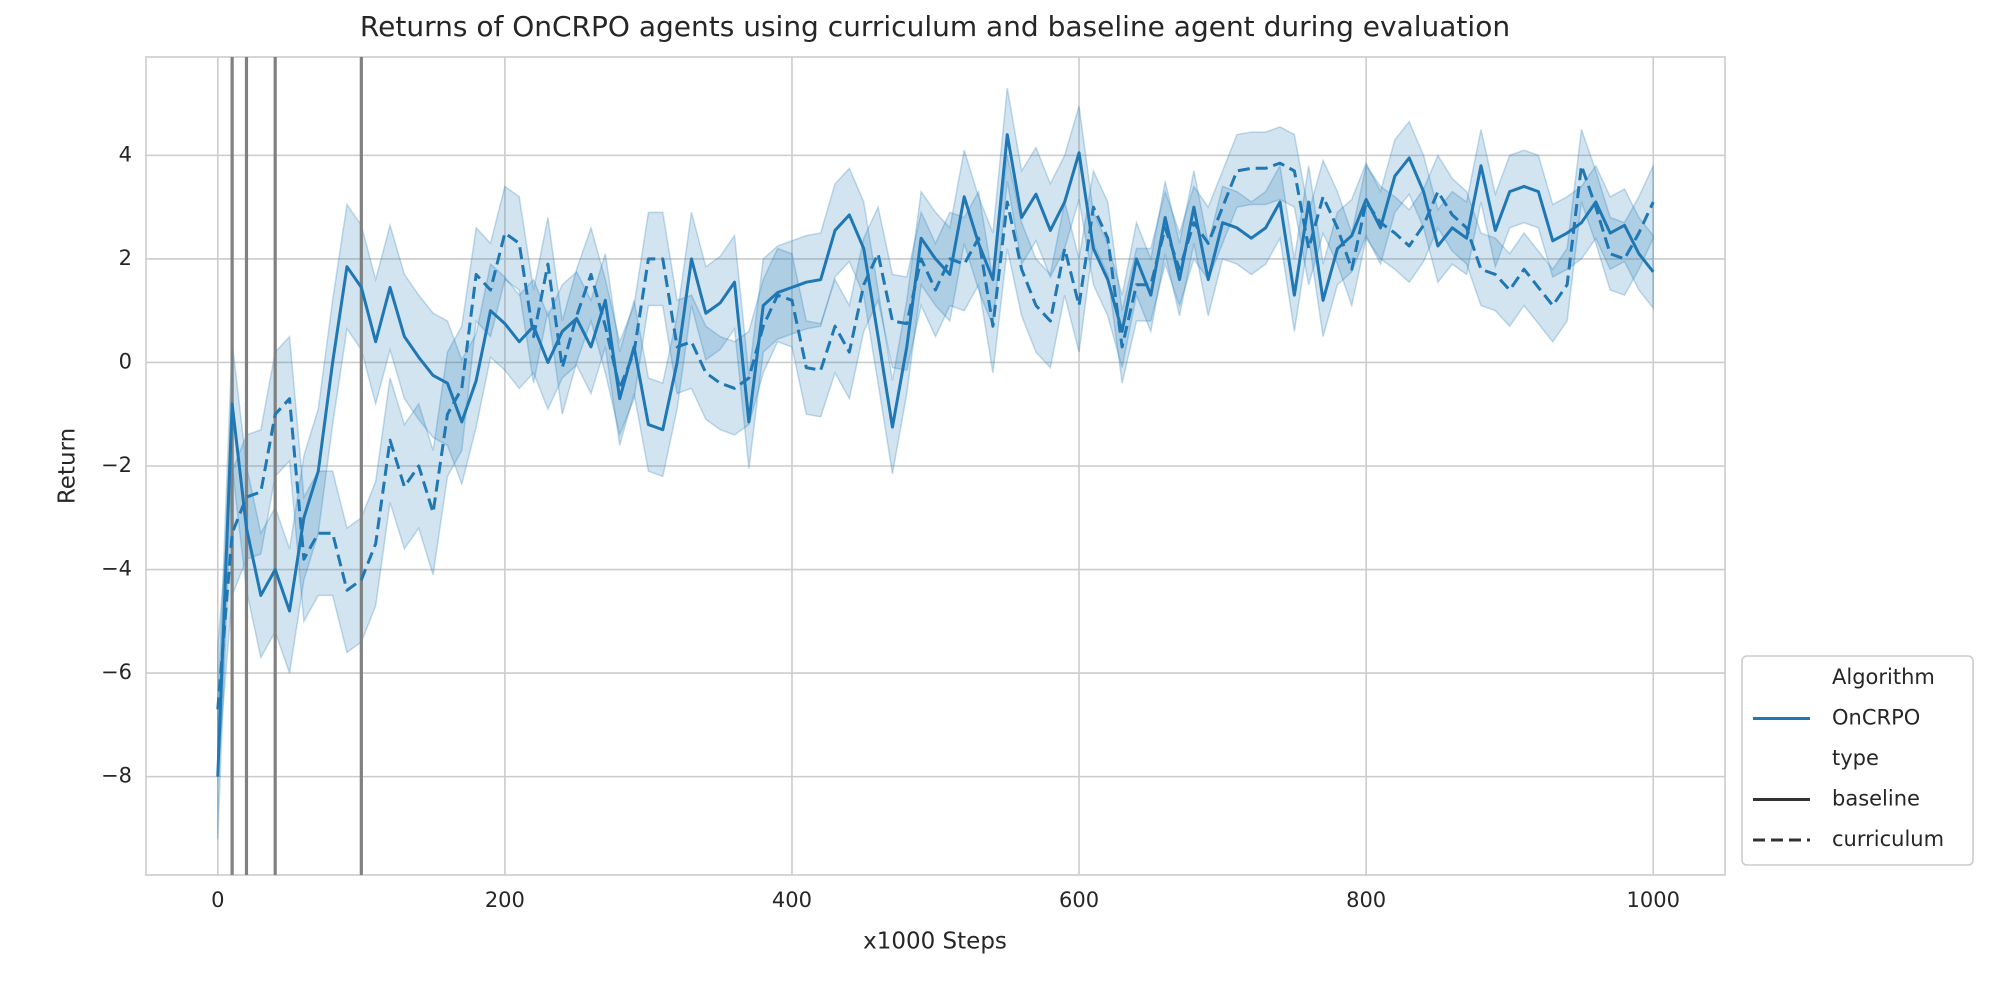 The width and height of the screenshot is (2000, 1000). I want to click on x-tick-label: 400, so click(792, 900).